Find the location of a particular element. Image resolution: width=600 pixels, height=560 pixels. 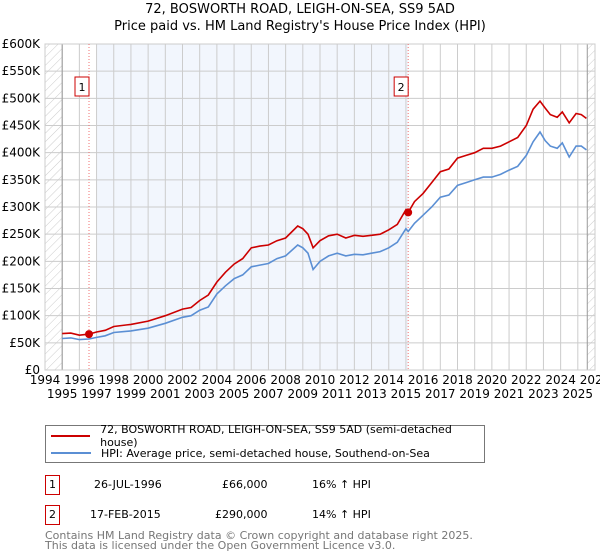

x-tick-label: 1997 is located at coordinates (96, 394).